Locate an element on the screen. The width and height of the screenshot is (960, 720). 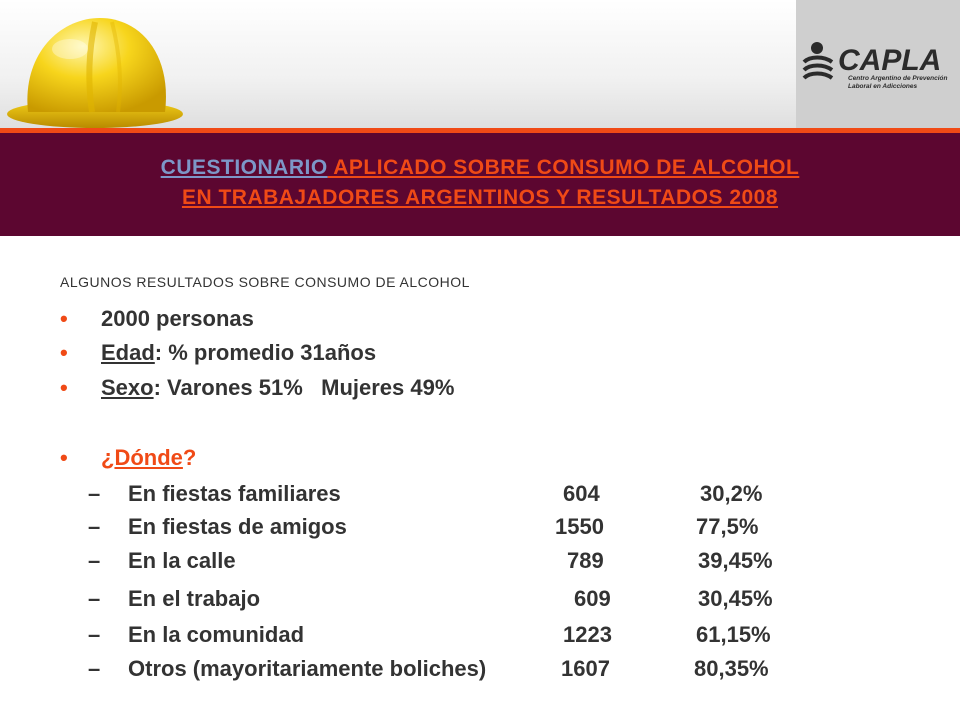
row-label: En la calle is located at coordinates (182, 560).